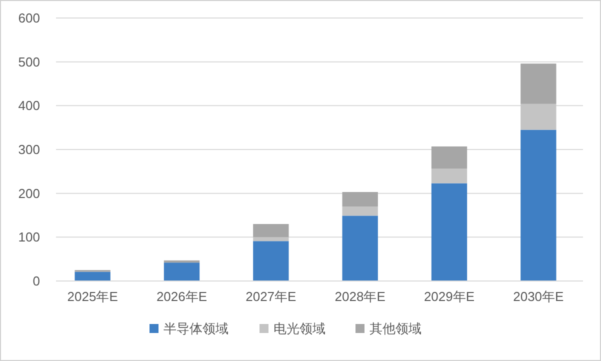 Image resolution: width=601 pixels, height=361 pixels. I want to click on y-tick-label: 300, so click(29, 150).